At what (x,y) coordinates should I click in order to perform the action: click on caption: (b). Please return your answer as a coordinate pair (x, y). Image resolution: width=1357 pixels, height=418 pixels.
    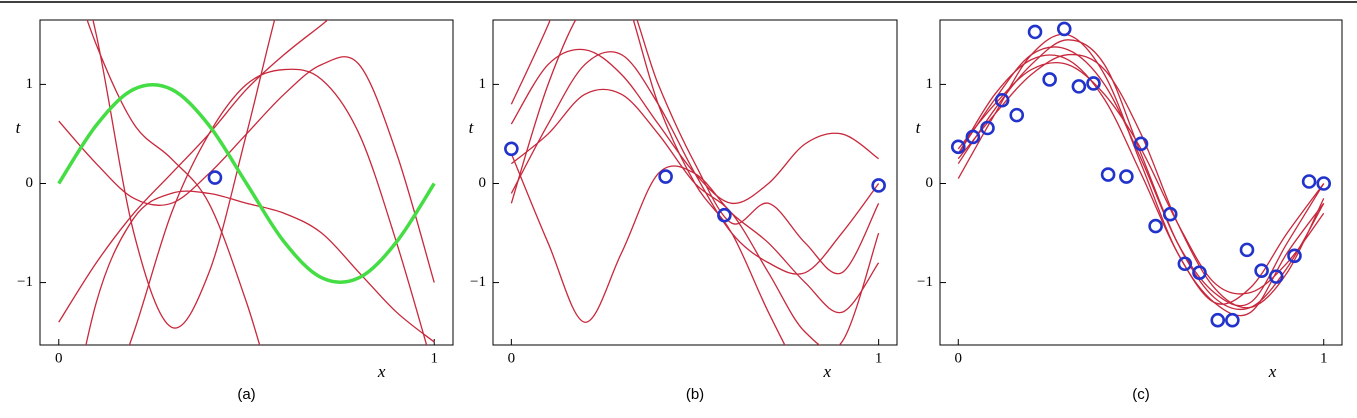
    Looking at the image, I should click on (695, 394).